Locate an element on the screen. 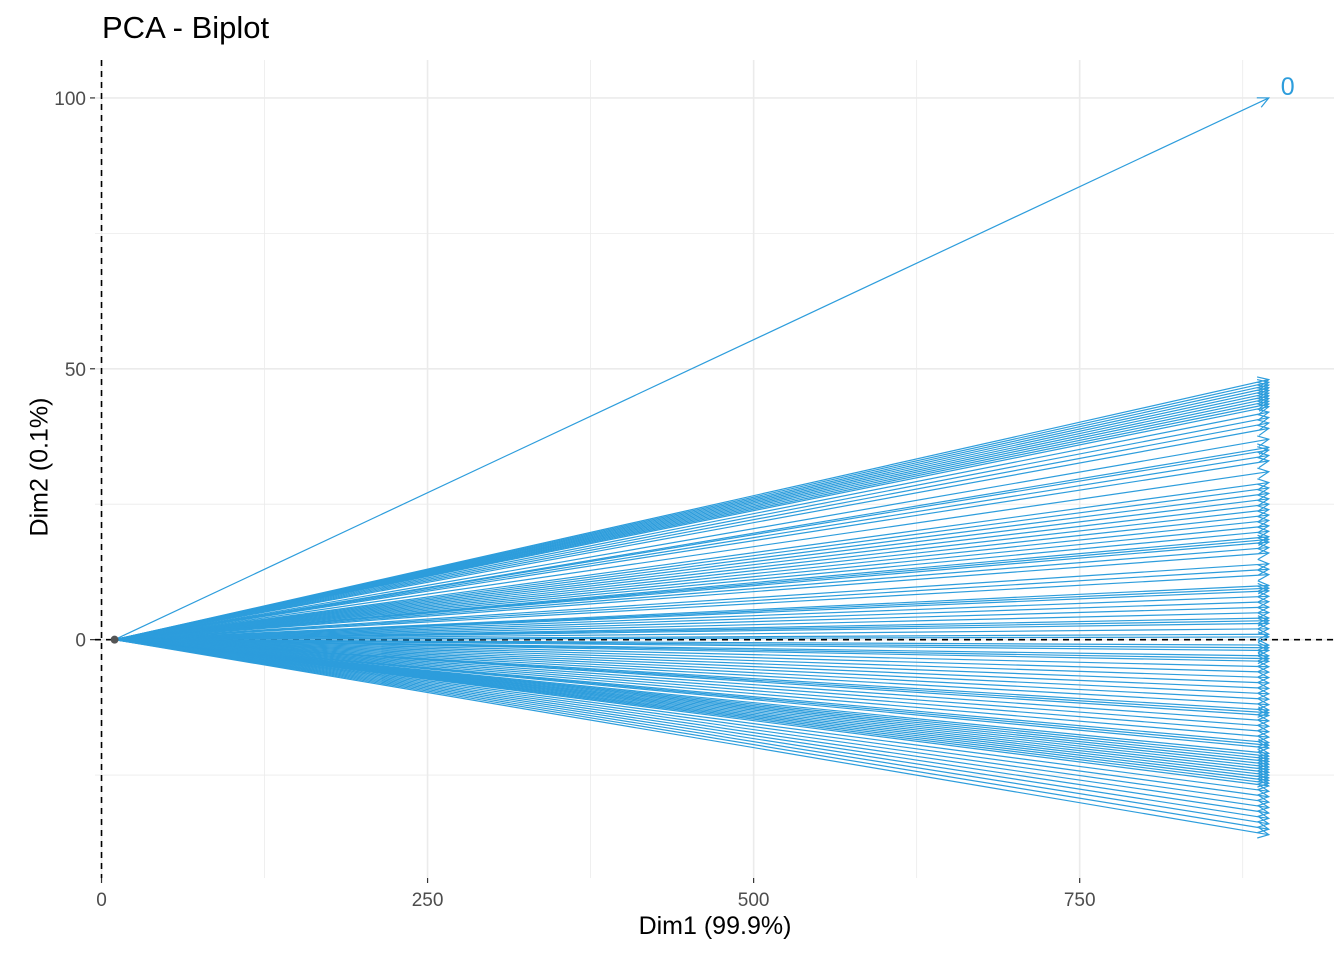  vector-label: 0 is located at coordinates (1288, 87).